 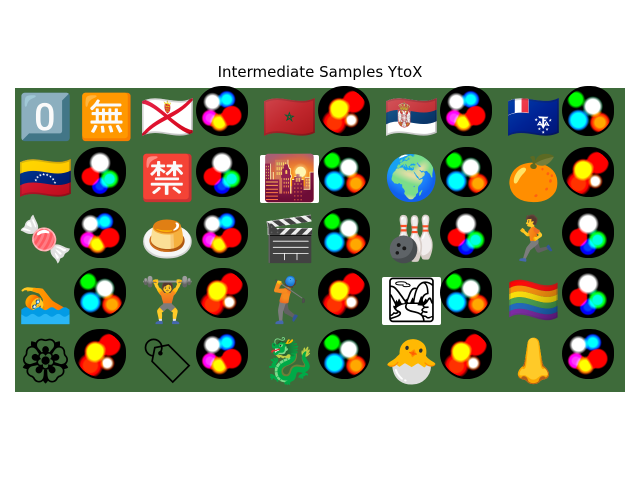 I want to click on grid-cell: 🏞, so click(x=411, y=300).